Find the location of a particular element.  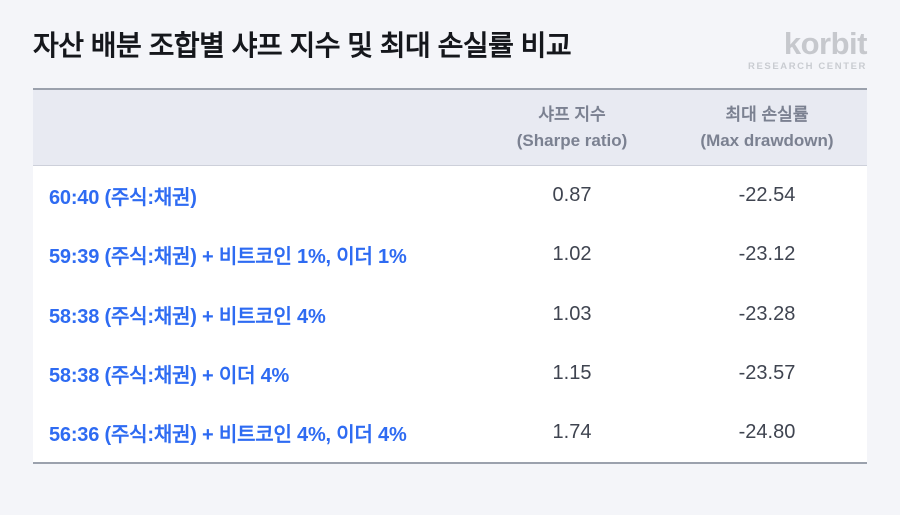

drawdown-value: -23.28 is located at coordinates (767, 313).